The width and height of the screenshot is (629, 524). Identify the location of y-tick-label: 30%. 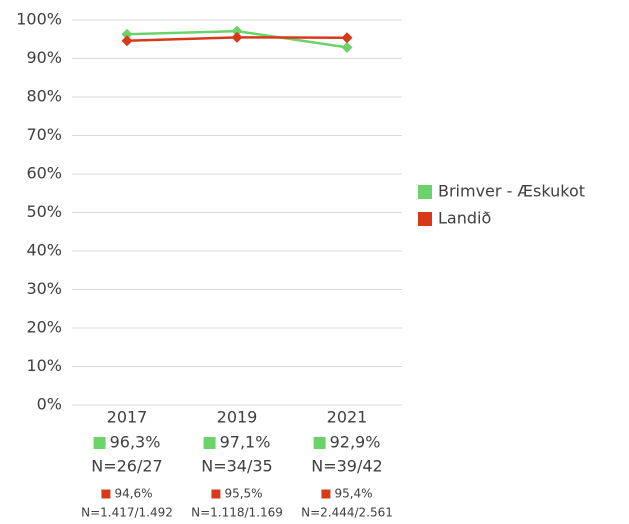
(44, 288).